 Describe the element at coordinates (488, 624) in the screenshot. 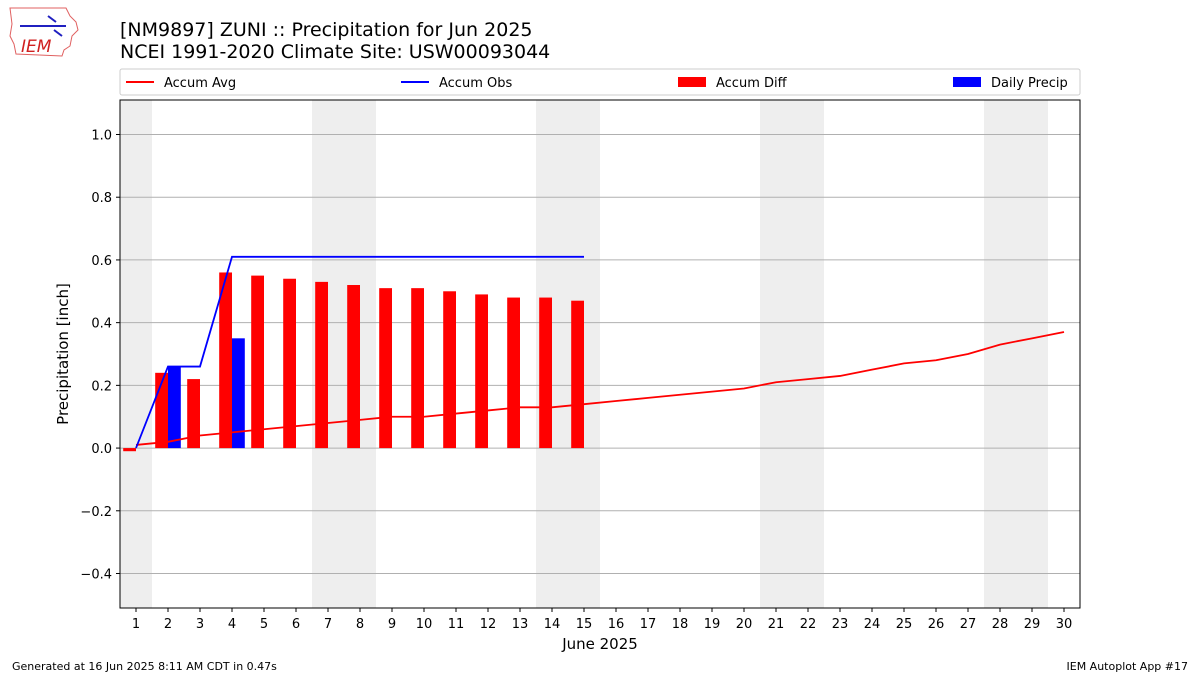

I see `x-tick-label: 12` at that location.